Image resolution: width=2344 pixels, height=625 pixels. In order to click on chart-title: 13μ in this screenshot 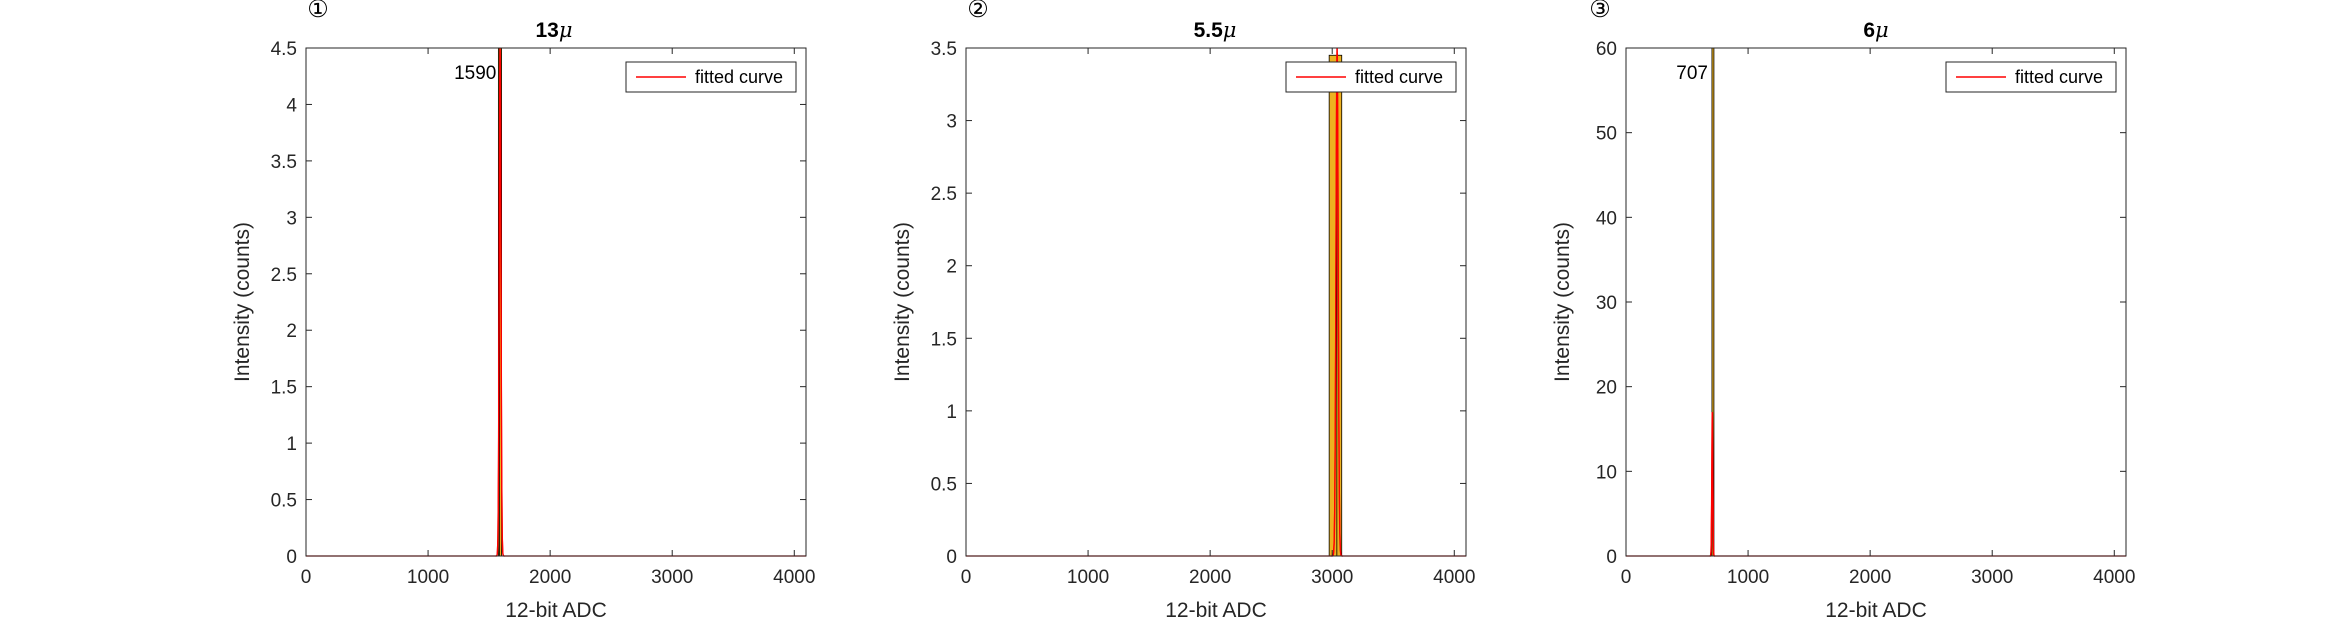, I will do `click(553, 30)`.